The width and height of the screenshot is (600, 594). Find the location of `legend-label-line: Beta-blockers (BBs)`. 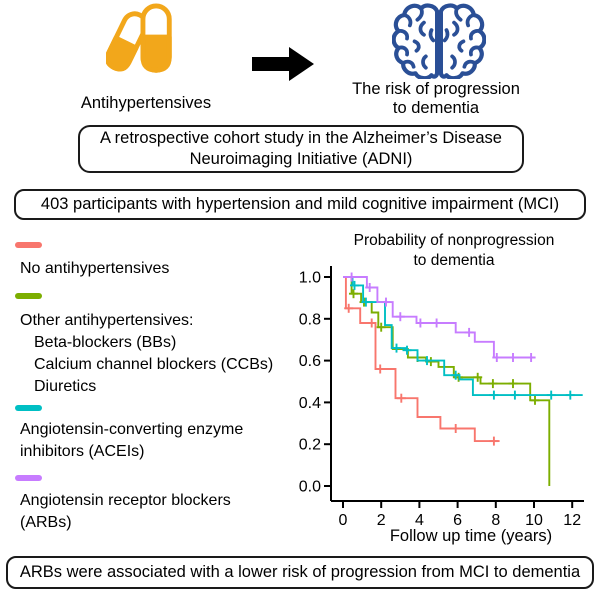

legend-label-line: Beta-blockers (BBs) is located at coordinates (105, 342).